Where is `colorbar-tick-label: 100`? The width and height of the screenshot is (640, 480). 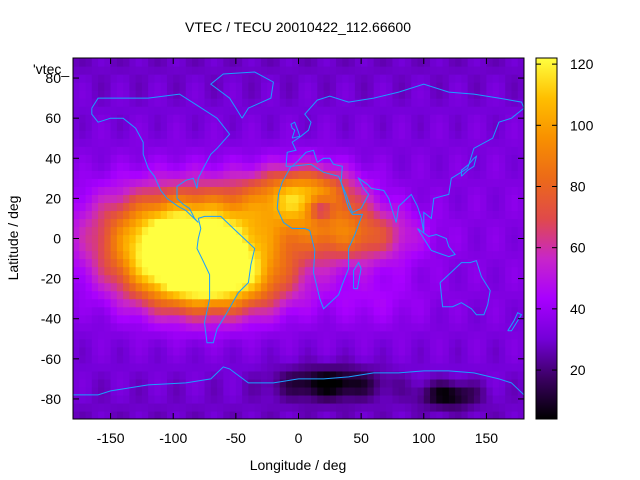 colorbar-tick-label: 100 is located at coordinates (582, 125).